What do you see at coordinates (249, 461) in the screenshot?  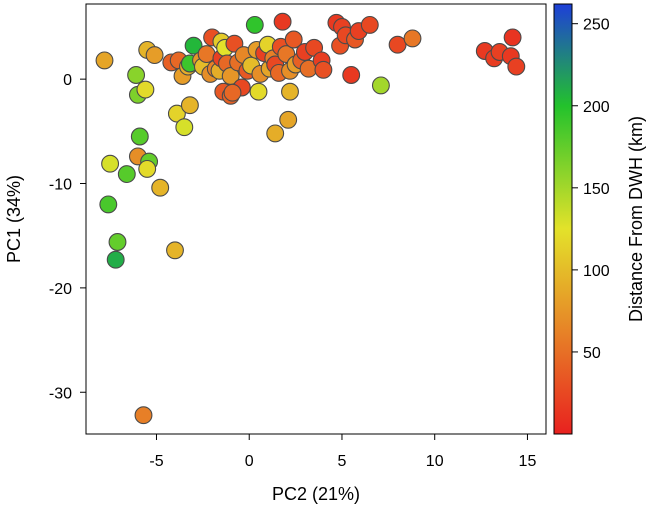 I see `x-tick-label: 0` at bounding box center [249, 461].